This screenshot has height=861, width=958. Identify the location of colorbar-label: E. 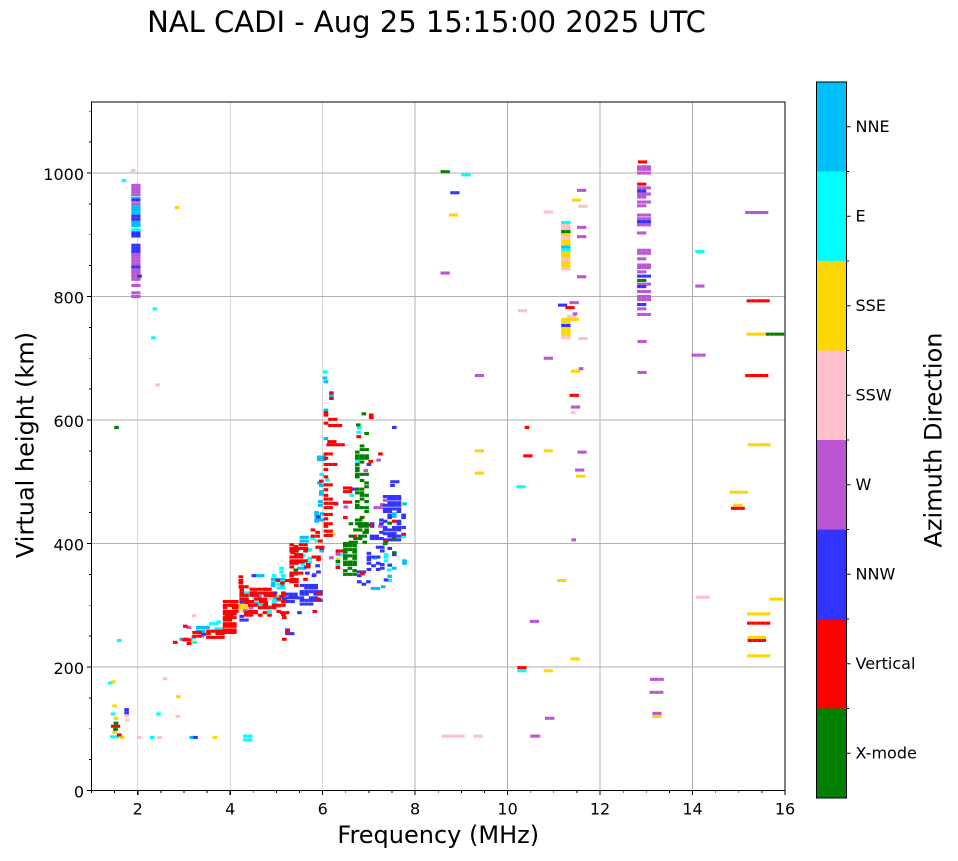
(861, 216).